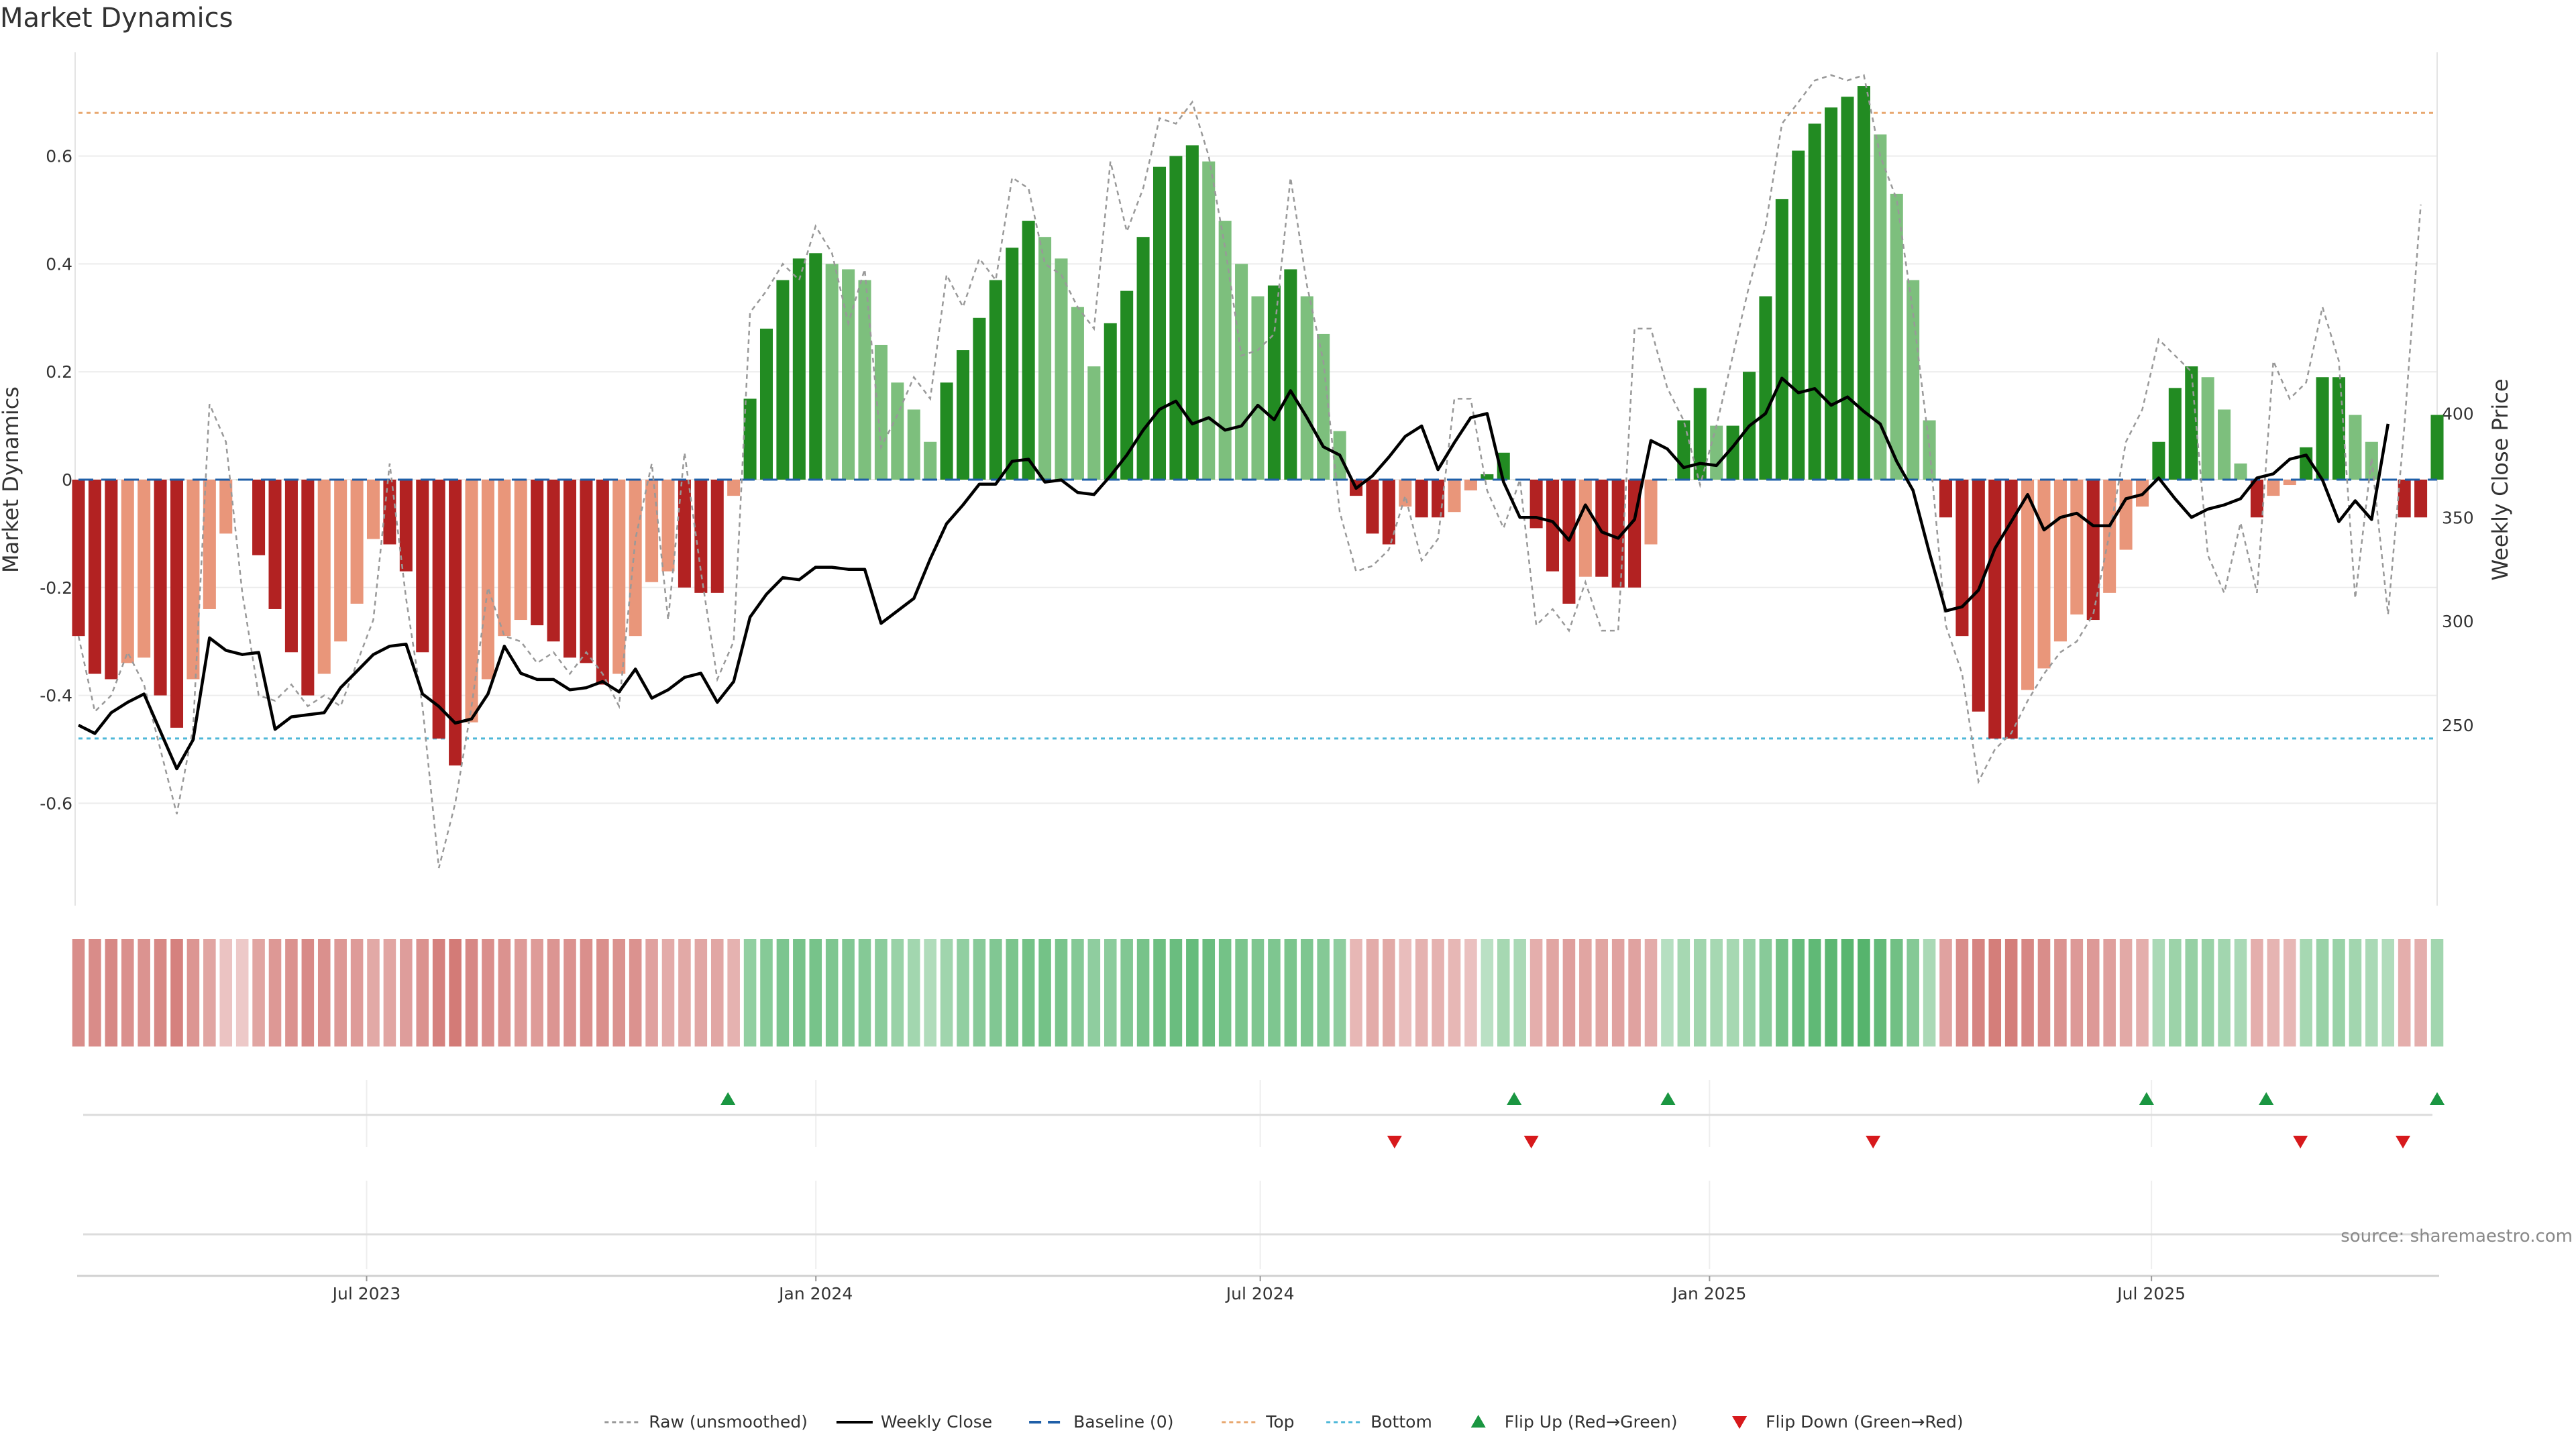 The width and height of the screenshot is (2576, 1449). What do you see at coordinates (59, 372) in the screenshot?
I see `y-tick-label: 0.2` at bounding box center [59, 372].